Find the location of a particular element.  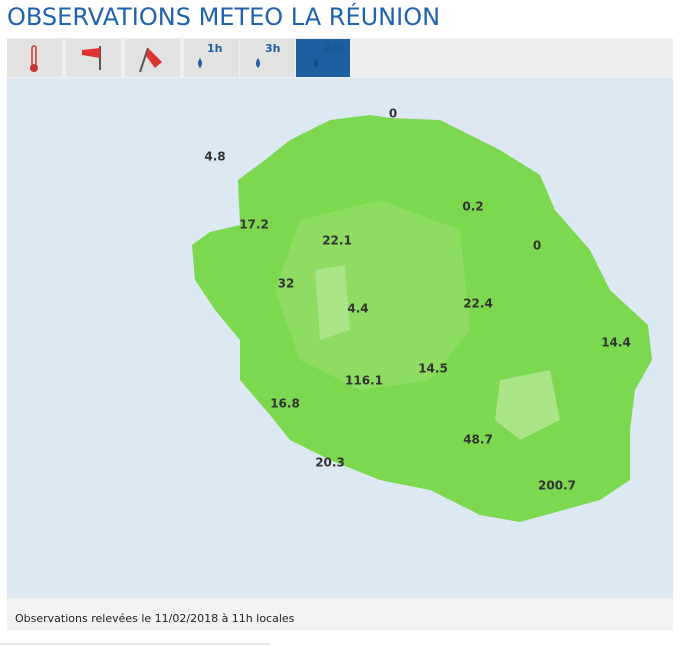

tab-rain-1h: 1h is located at coordinates (211, 58).